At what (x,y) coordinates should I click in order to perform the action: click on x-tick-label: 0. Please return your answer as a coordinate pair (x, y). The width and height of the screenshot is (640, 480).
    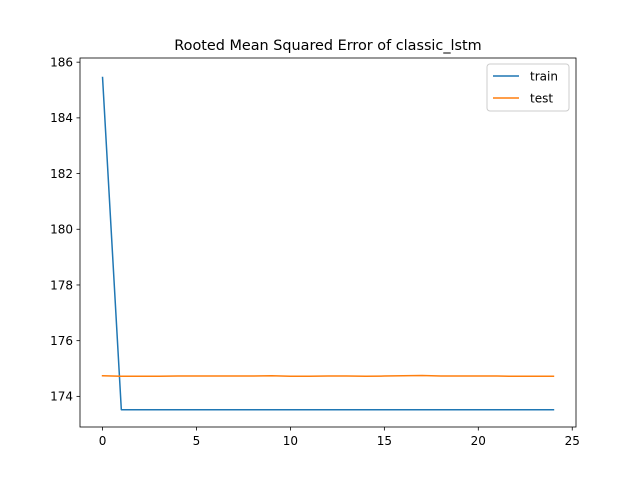
    Looking at the image, I should click on (103, 441).